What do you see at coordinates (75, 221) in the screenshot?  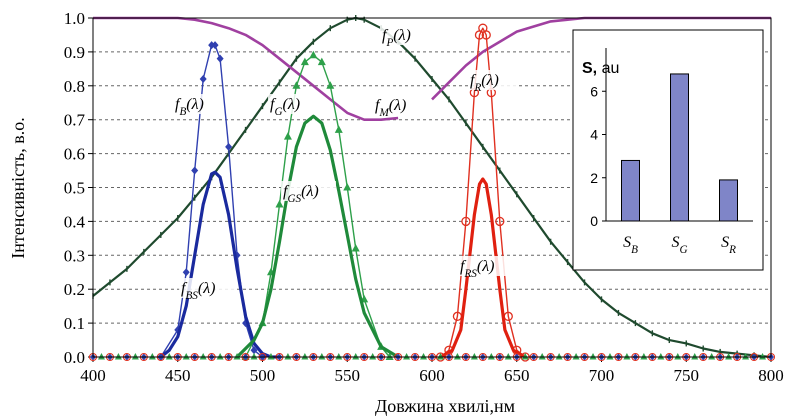 I see `y-tick-label: 0.4` at bounding box center [75, 221].